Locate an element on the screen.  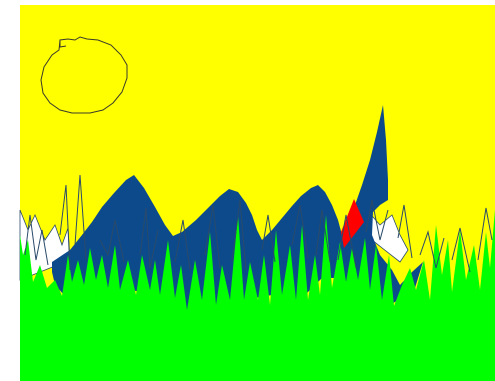
red-triangle is located at coordinates (352, 223).